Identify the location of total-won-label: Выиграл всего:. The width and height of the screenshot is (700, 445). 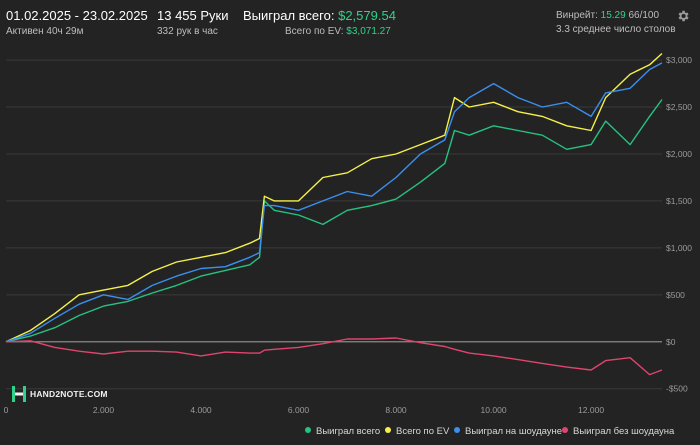
(289, 15).